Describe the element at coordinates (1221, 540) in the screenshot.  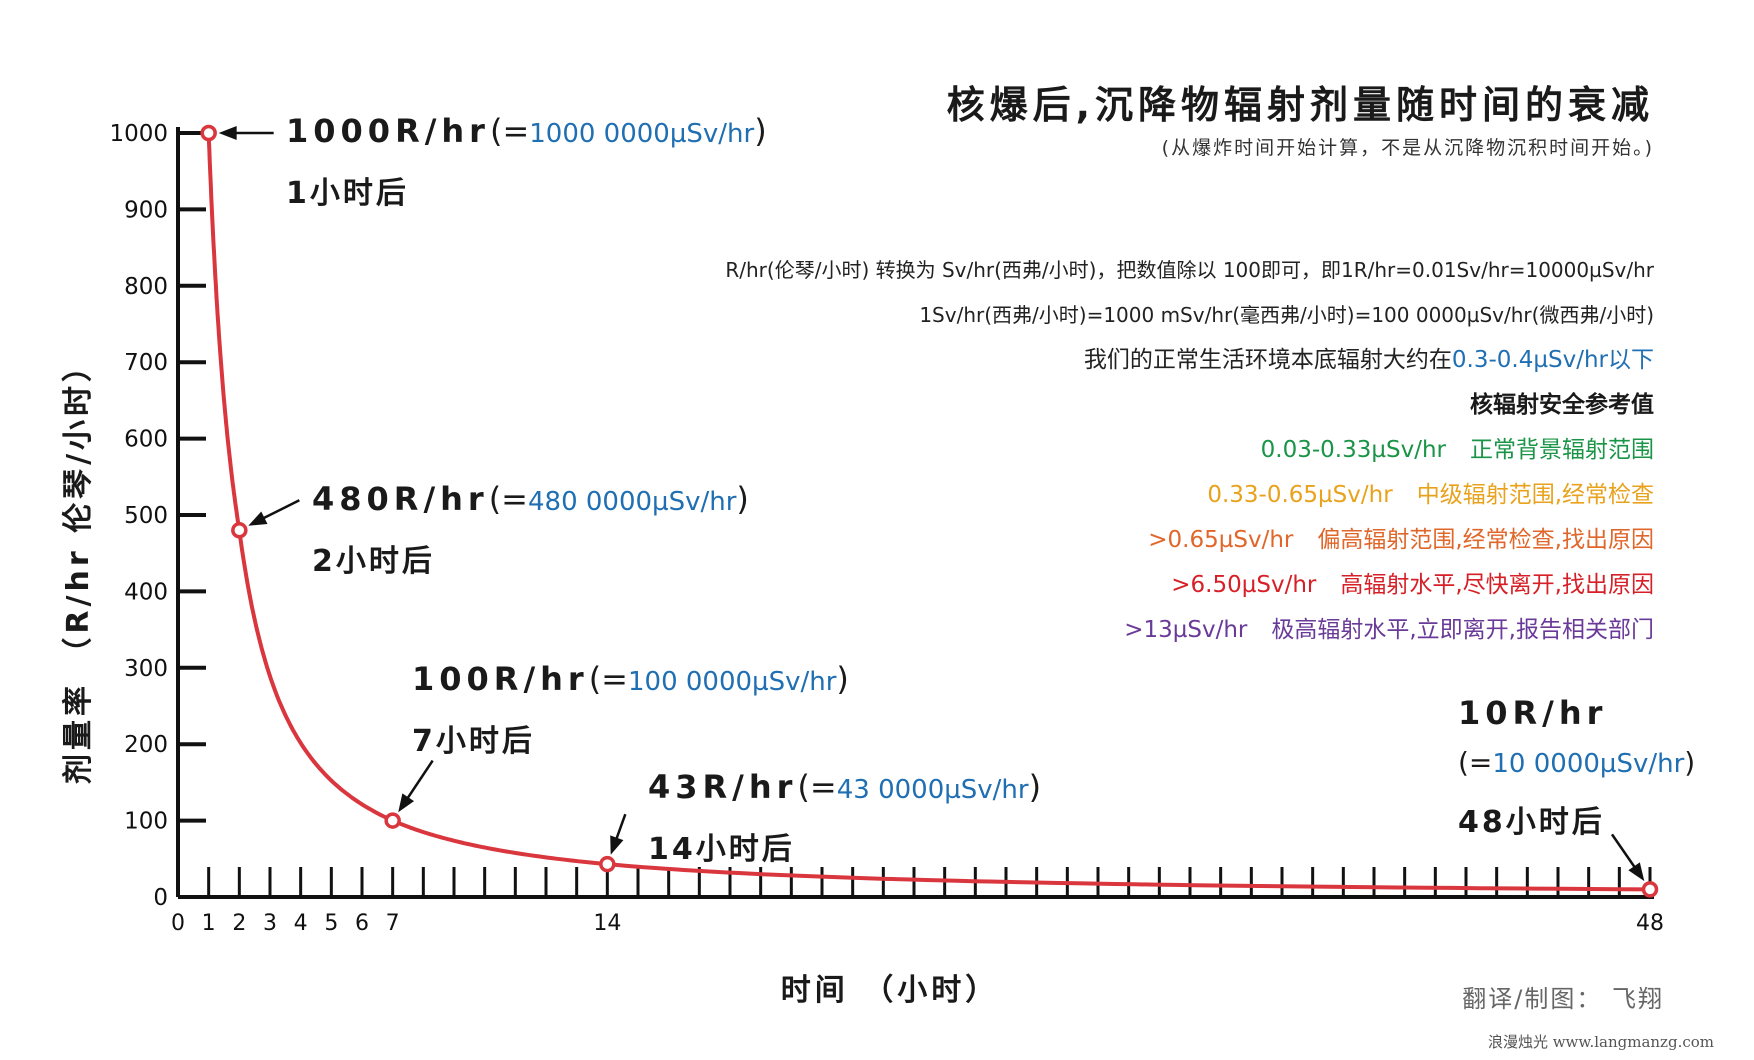
I see `safety-range: >0.65µSv/hr` at that location.